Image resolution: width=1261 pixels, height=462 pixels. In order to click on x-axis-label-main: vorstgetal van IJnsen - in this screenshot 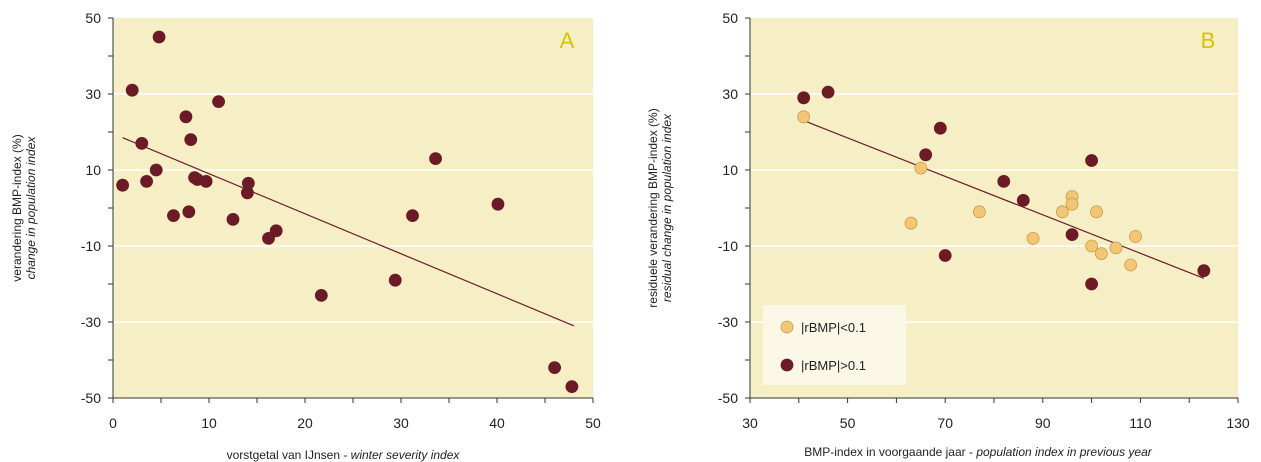, I will do `click(289, 455)`.